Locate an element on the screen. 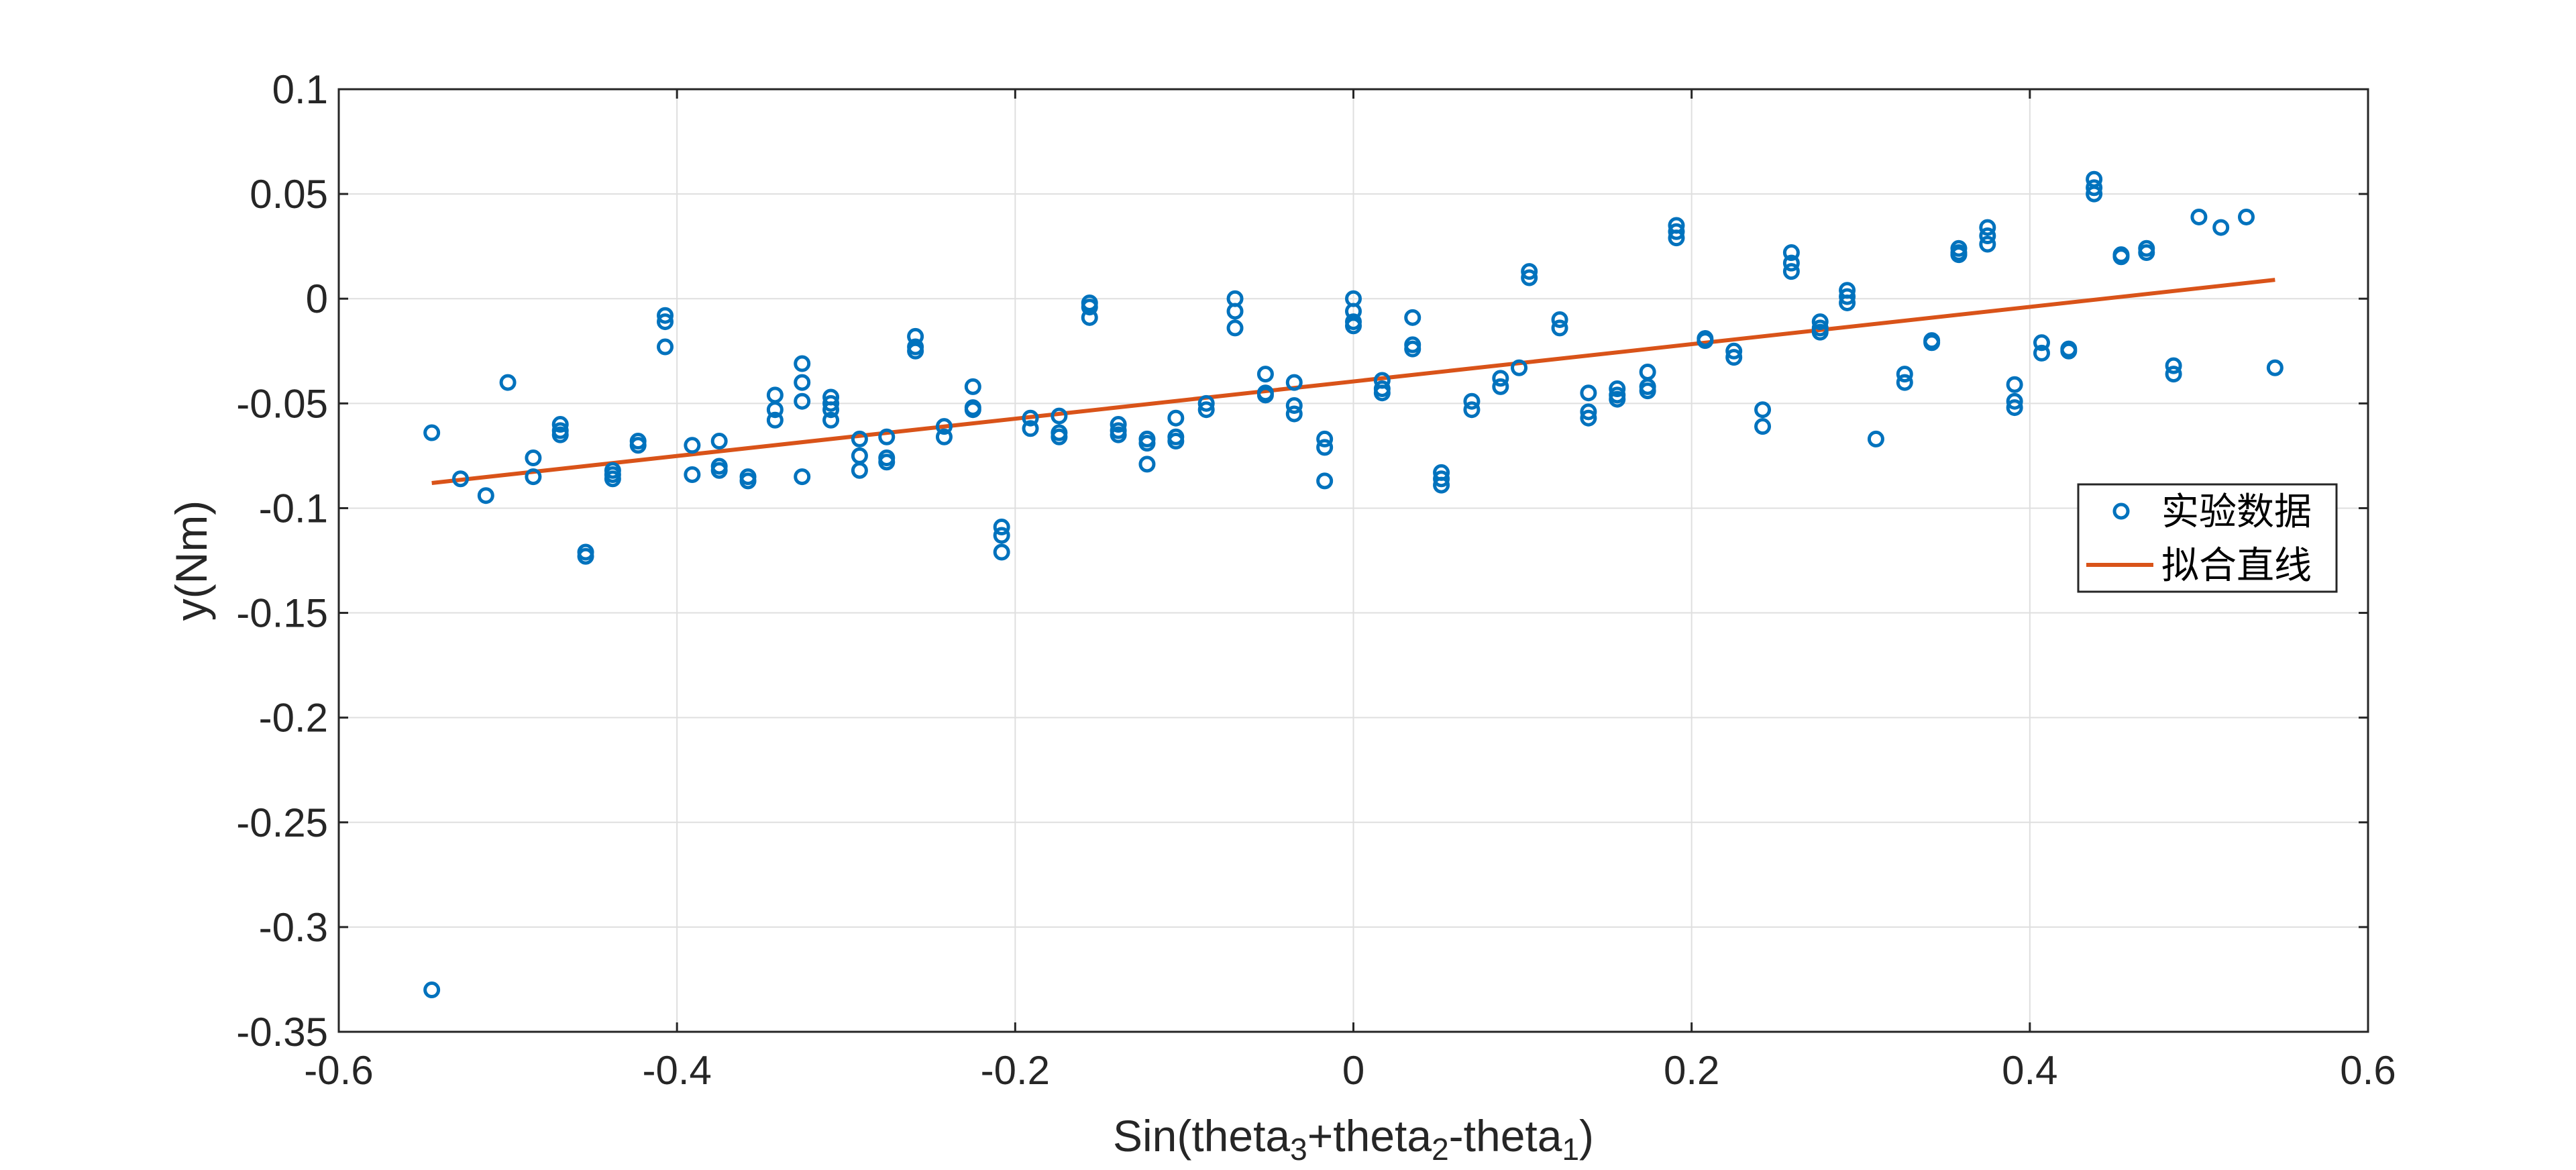  x-axis-label-subscript: 1 is located at coordinates (1570, 1149).